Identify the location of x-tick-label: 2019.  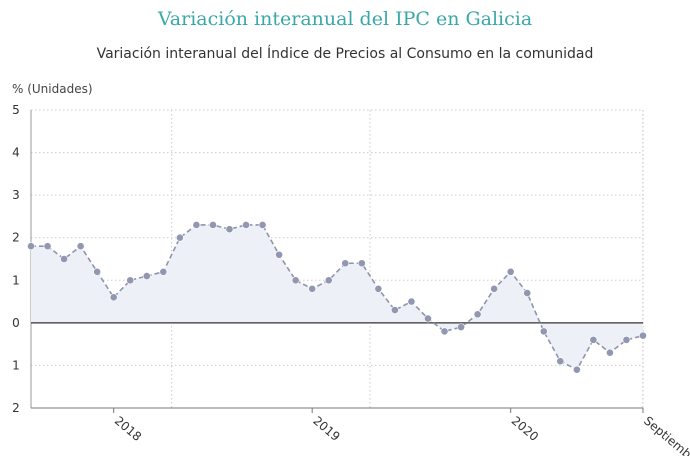
(326, 429).